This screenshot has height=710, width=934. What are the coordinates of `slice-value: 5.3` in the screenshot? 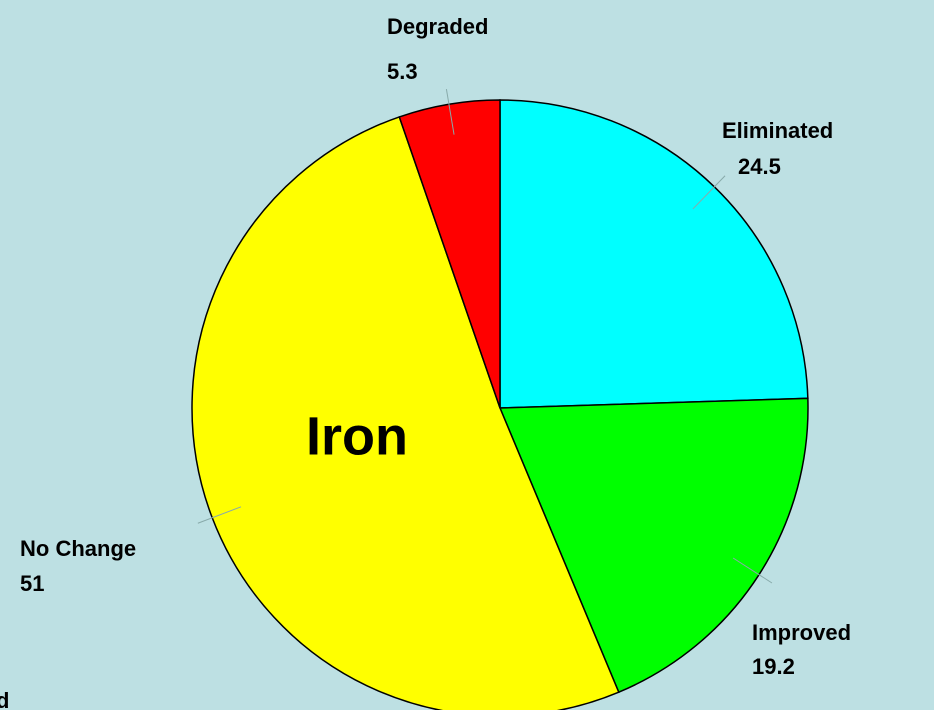 It's located at (402, 71).